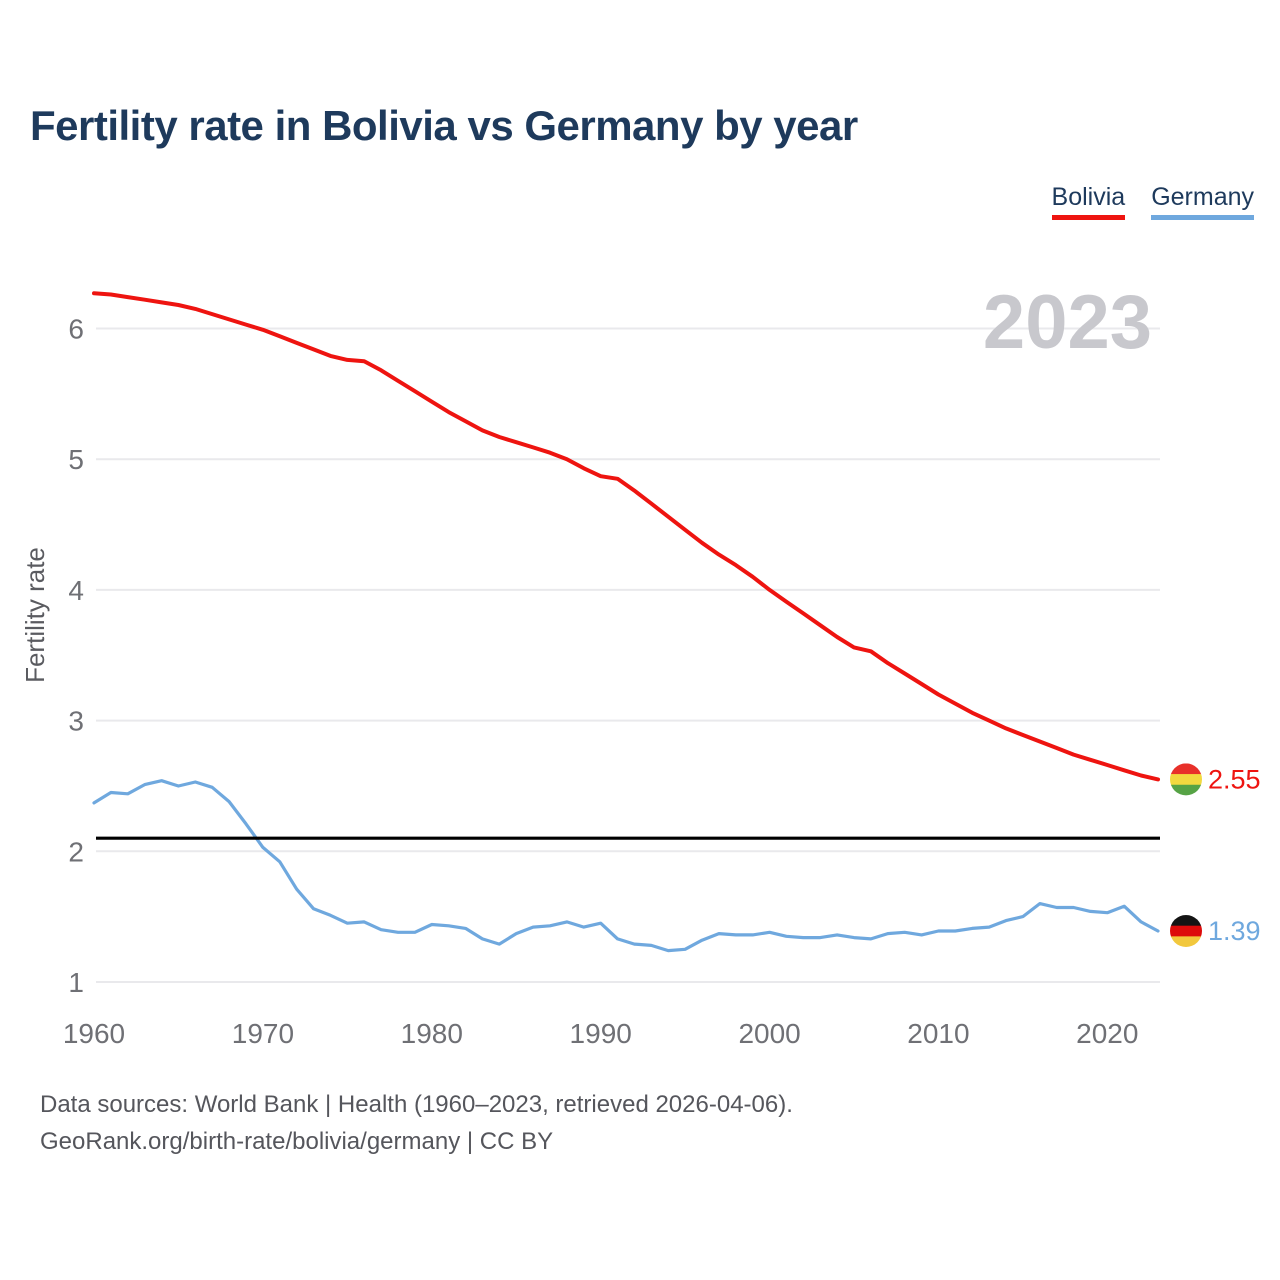  What do you see at coordinates (601, 1033) in the screenshot?
I see `x-tick-label-1990: 1990` at bounding box center [601, 1033].